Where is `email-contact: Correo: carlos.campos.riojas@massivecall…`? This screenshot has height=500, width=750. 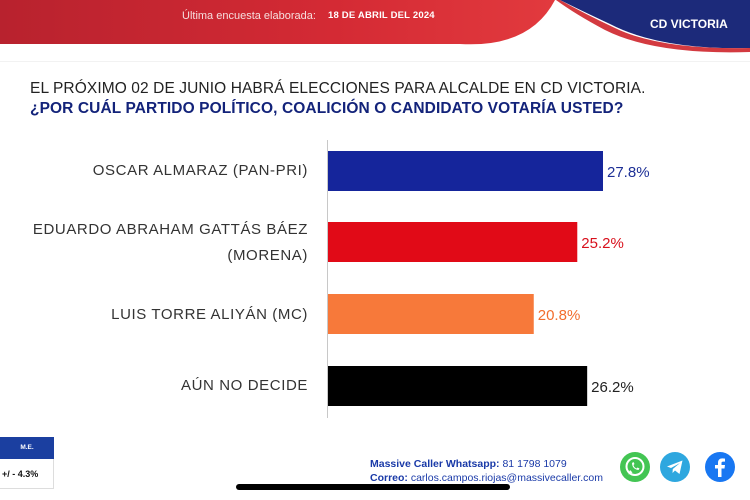 email-contact: Correo: carlos.campos.riojas@massivecall… is located at coordinates (486, 478).